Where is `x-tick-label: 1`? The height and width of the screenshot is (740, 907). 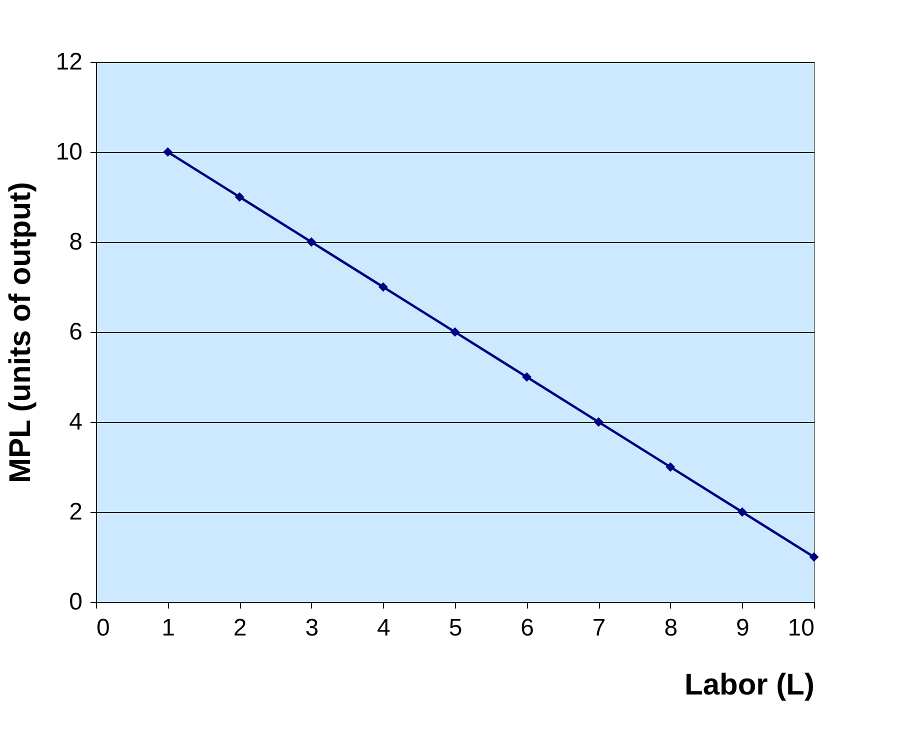
x-tick-label: 1 is located at coordinates (168, 628).